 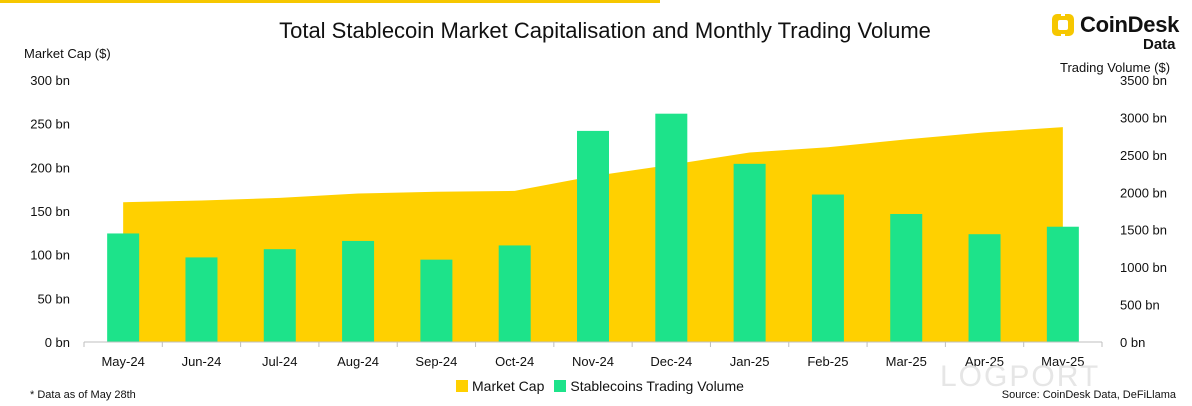 What do you see at coordinates (330, 1) in the screenshot?
I see `top-accent-bar` at bounding box center [330, 1].